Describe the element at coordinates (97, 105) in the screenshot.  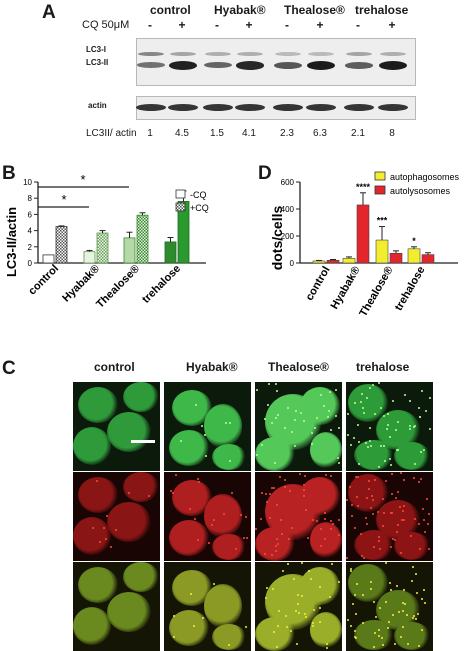
I see `actin-label: actin` at that location.